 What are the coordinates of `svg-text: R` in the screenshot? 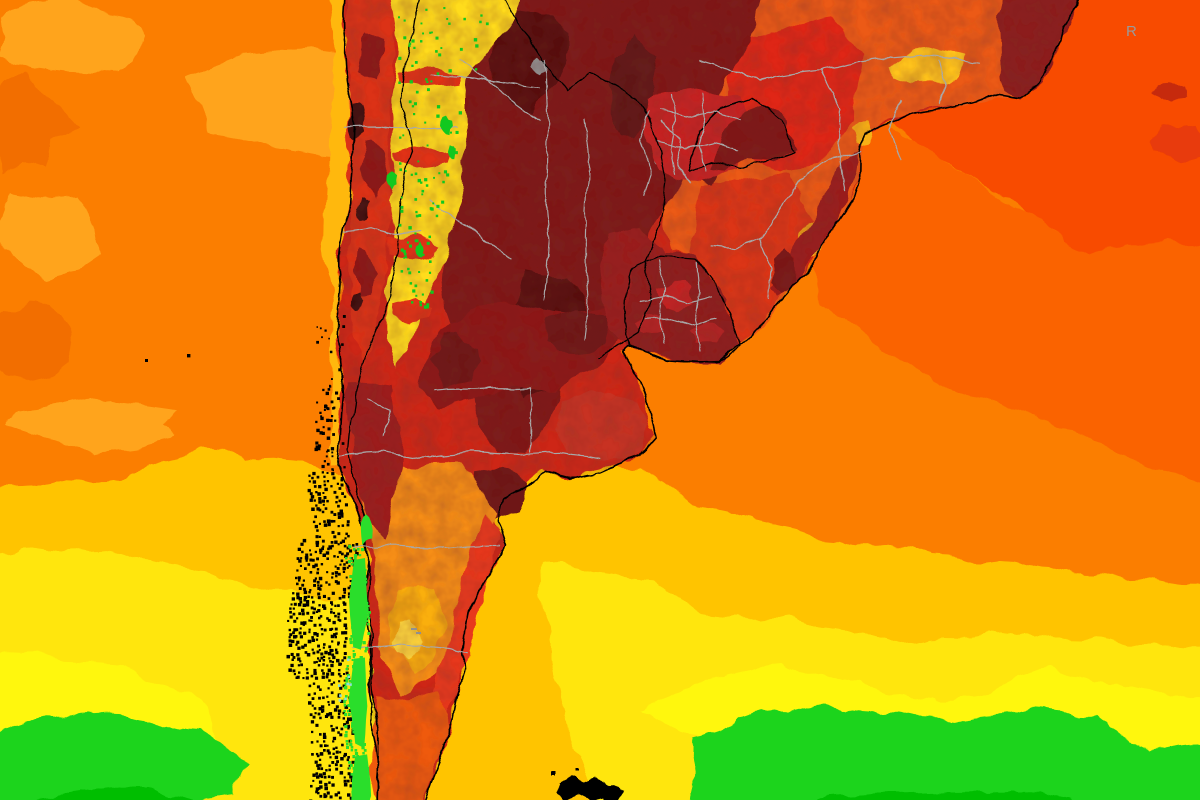 It's located at (1131, 31).